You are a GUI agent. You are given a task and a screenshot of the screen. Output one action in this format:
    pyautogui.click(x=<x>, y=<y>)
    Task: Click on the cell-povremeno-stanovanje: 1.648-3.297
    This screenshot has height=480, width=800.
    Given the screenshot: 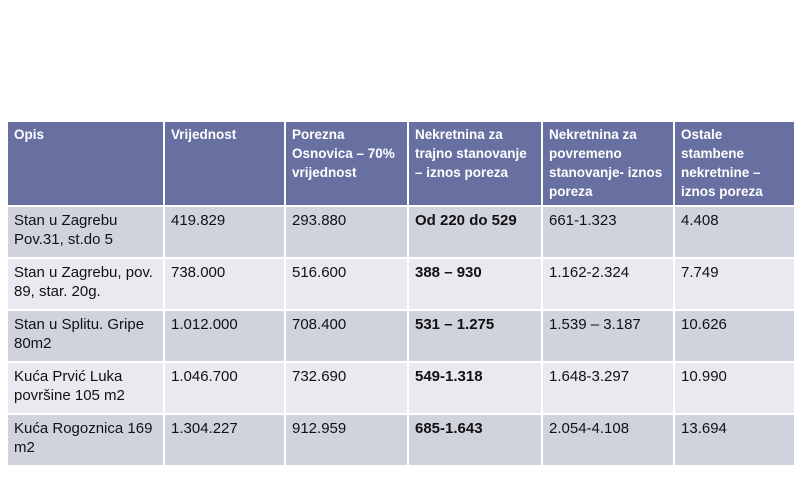 What is the action you would take?
    pyautogui.click(x=608, y=388)
    